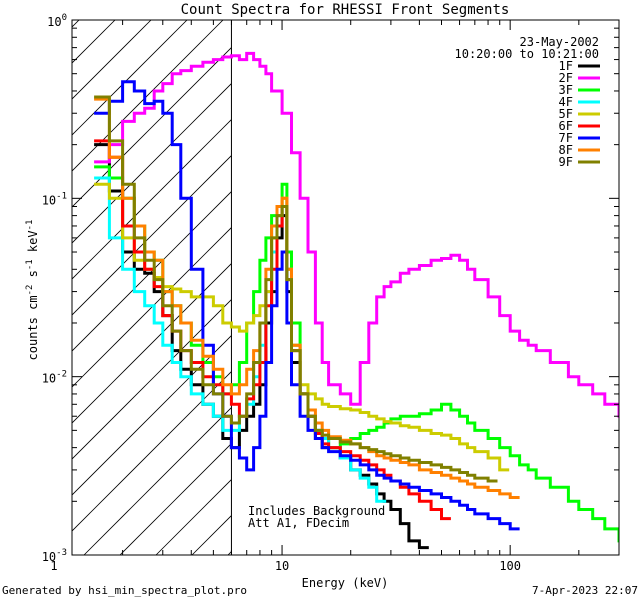 Image resolution: width=640 pixels, height=600 pixels. Describe the element at coordinates (566, 162) in the screenshot. I see `legend-label-9F: 9F` at that location.